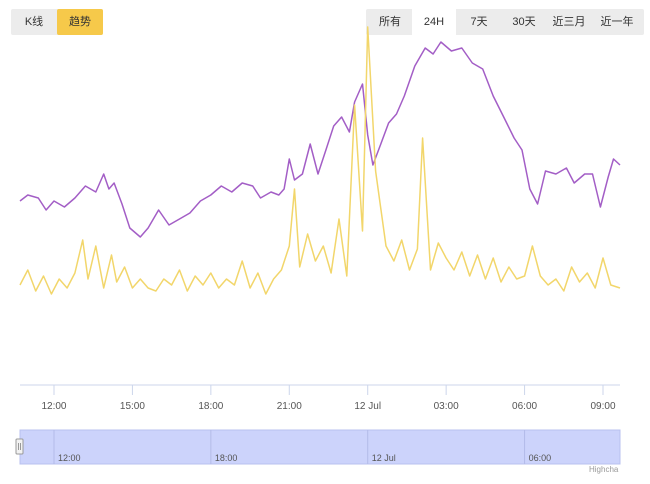 This screenshot has width=650, height=484. I want to click on navigator-left-handle, so click(19, 446).